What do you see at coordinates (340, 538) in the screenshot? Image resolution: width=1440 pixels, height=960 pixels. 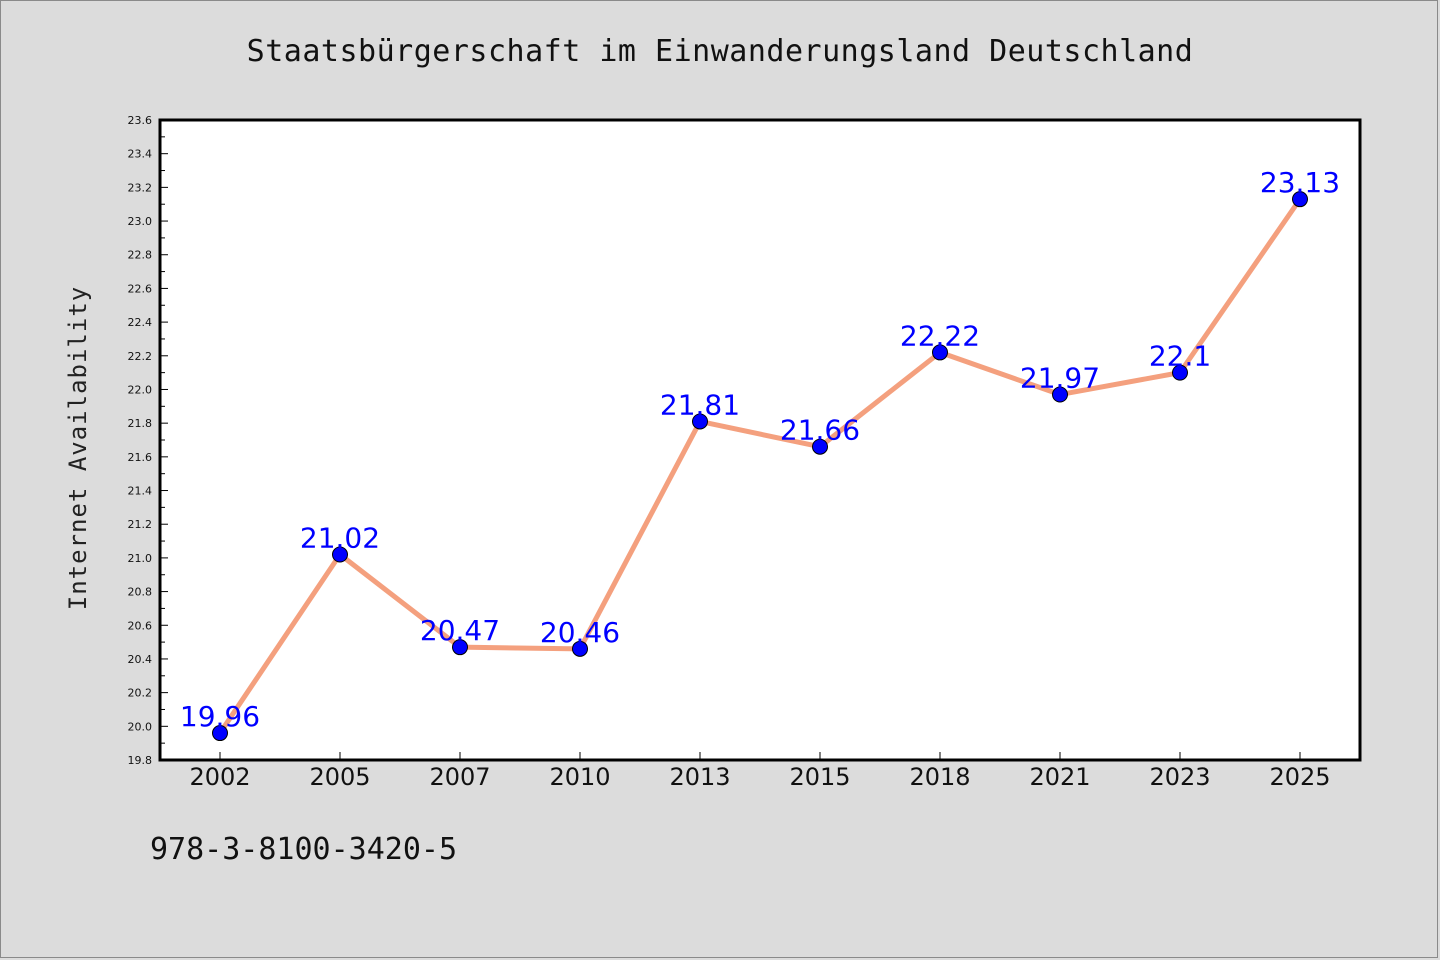 I see `data-label: 21.02` at bounding box center [340, 538].